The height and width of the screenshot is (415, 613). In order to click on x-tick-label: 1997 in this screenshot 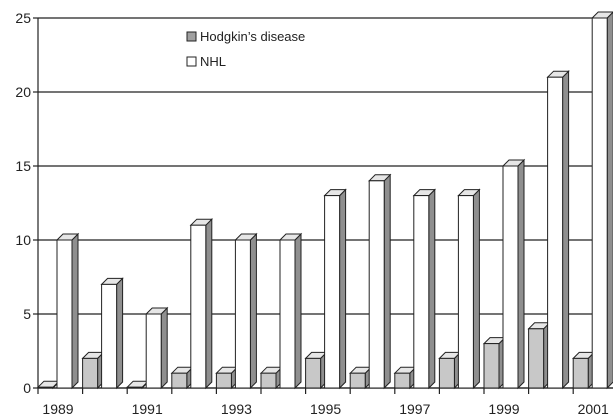, I will do `click(414, 408)`.